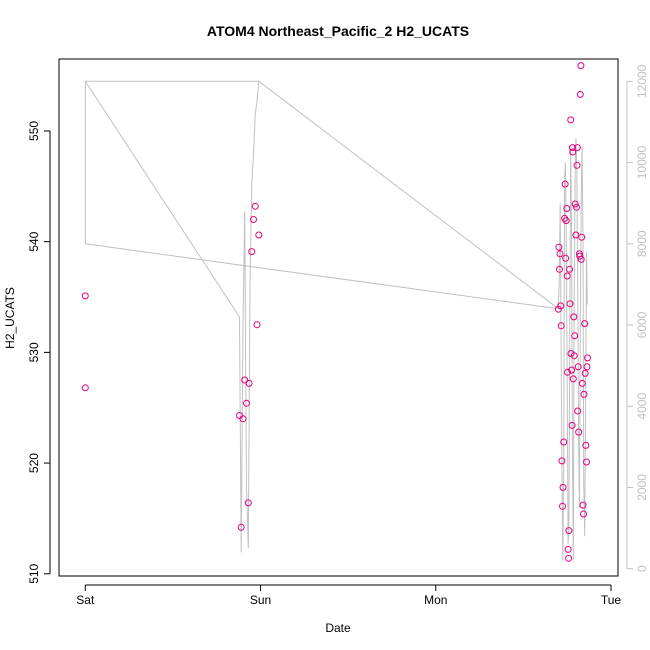 This screenshot has height=650, width=650. What do you see at coordinates (642, 324) in the screenshot?
I see `right-y-tick-label: 6000` at bounding box center [642, 324].